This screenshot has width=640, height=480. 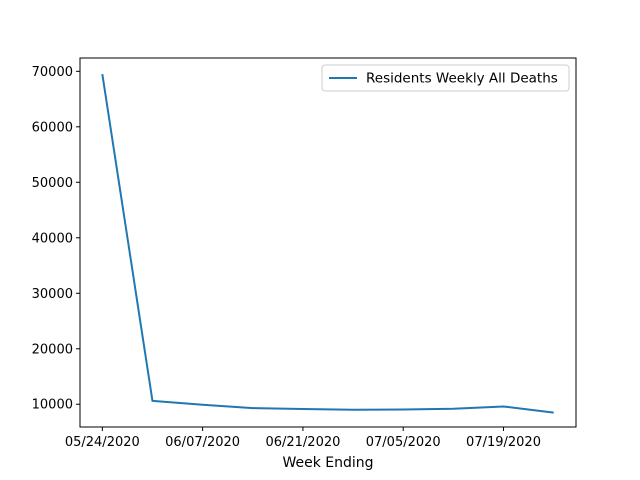 What do you see at coordinates (403, 442) in the screenshot?
I see `x-tick-label: 07/05/2020` at bounding box center [403, 442].